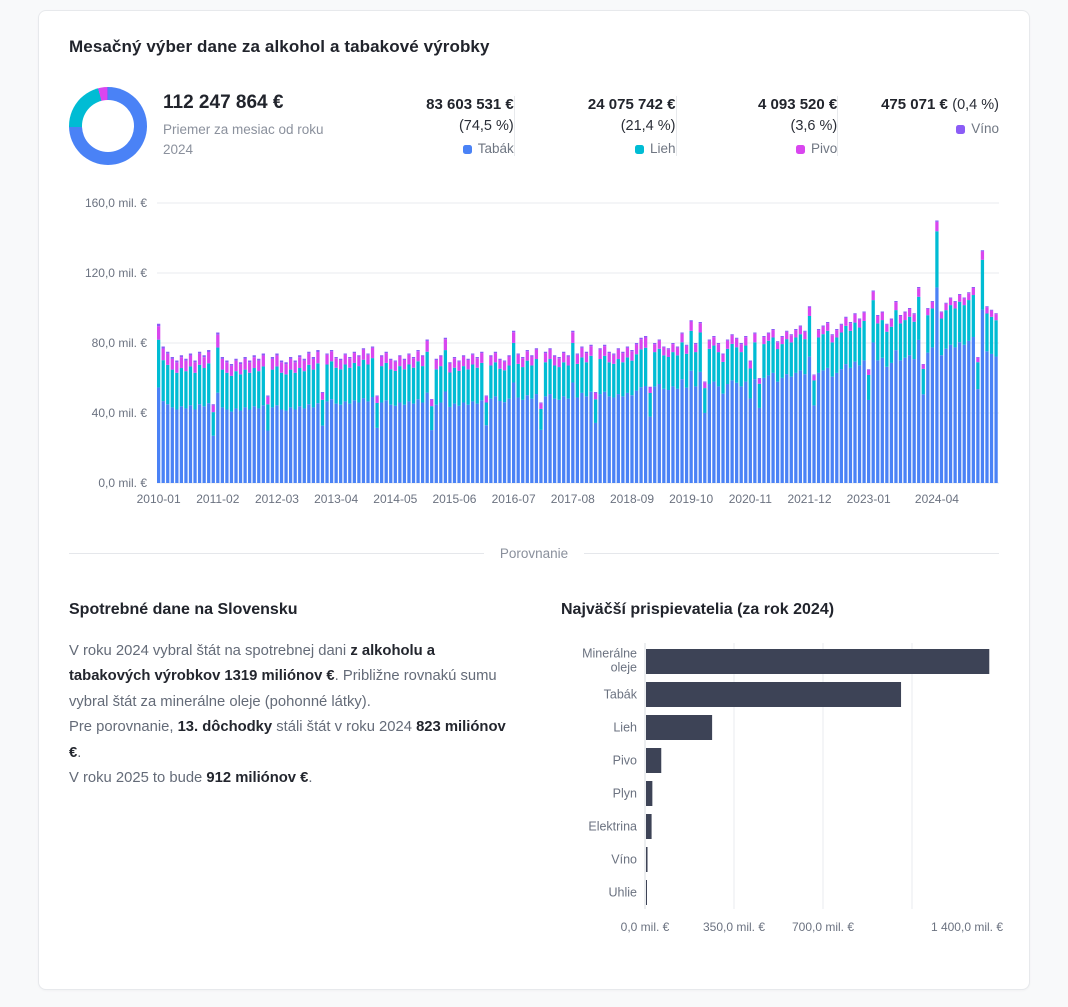 This screenshot has width=1068, height=1007. What do you see at coordinates (625, 761) in the screenshot?
I see `svg-text: Pivo` at bounding box center [625, 761].